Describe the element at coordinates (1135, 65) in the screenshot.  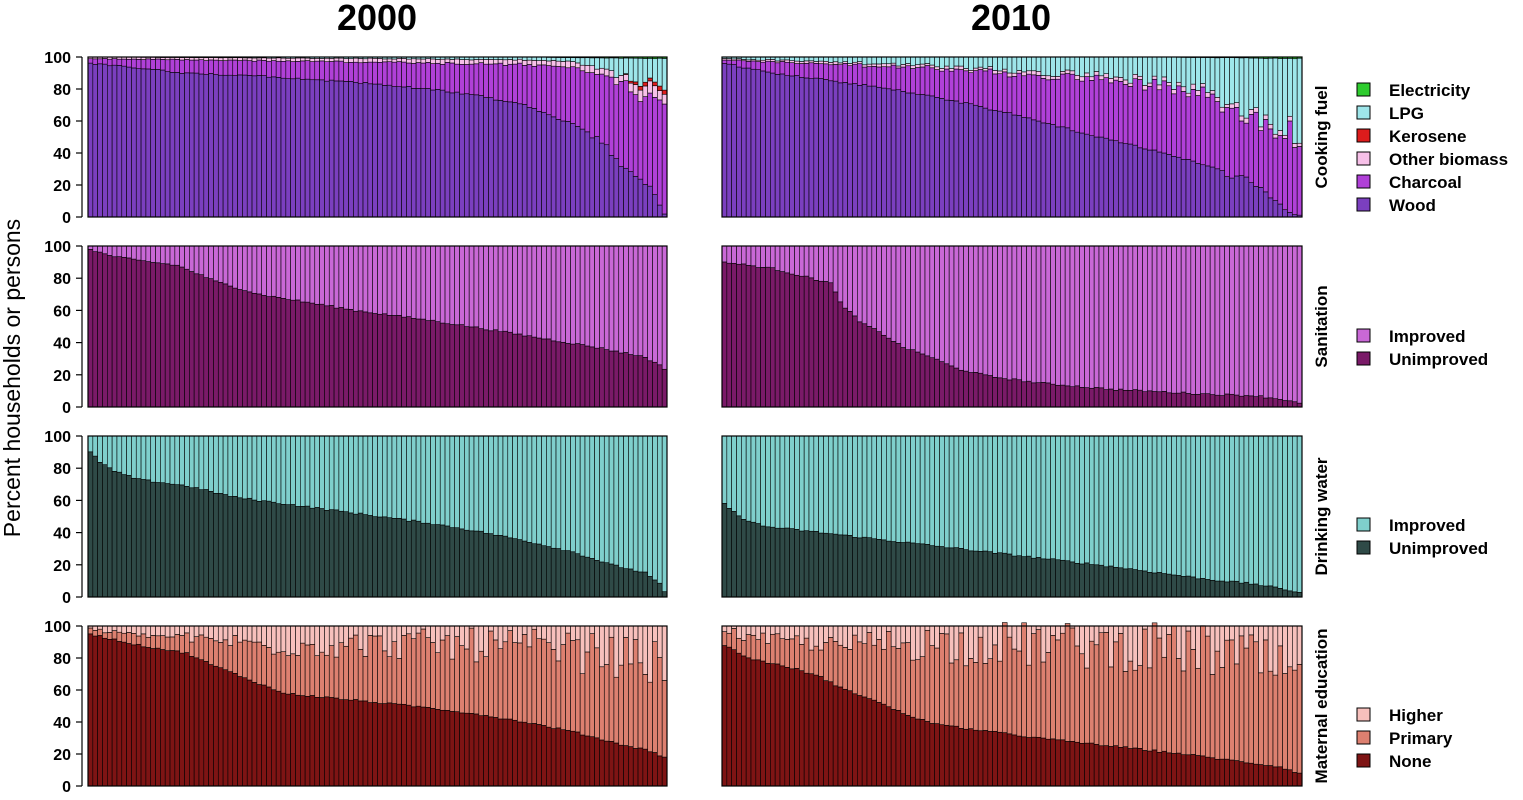
I see `bar-segment-lpg` at that location.